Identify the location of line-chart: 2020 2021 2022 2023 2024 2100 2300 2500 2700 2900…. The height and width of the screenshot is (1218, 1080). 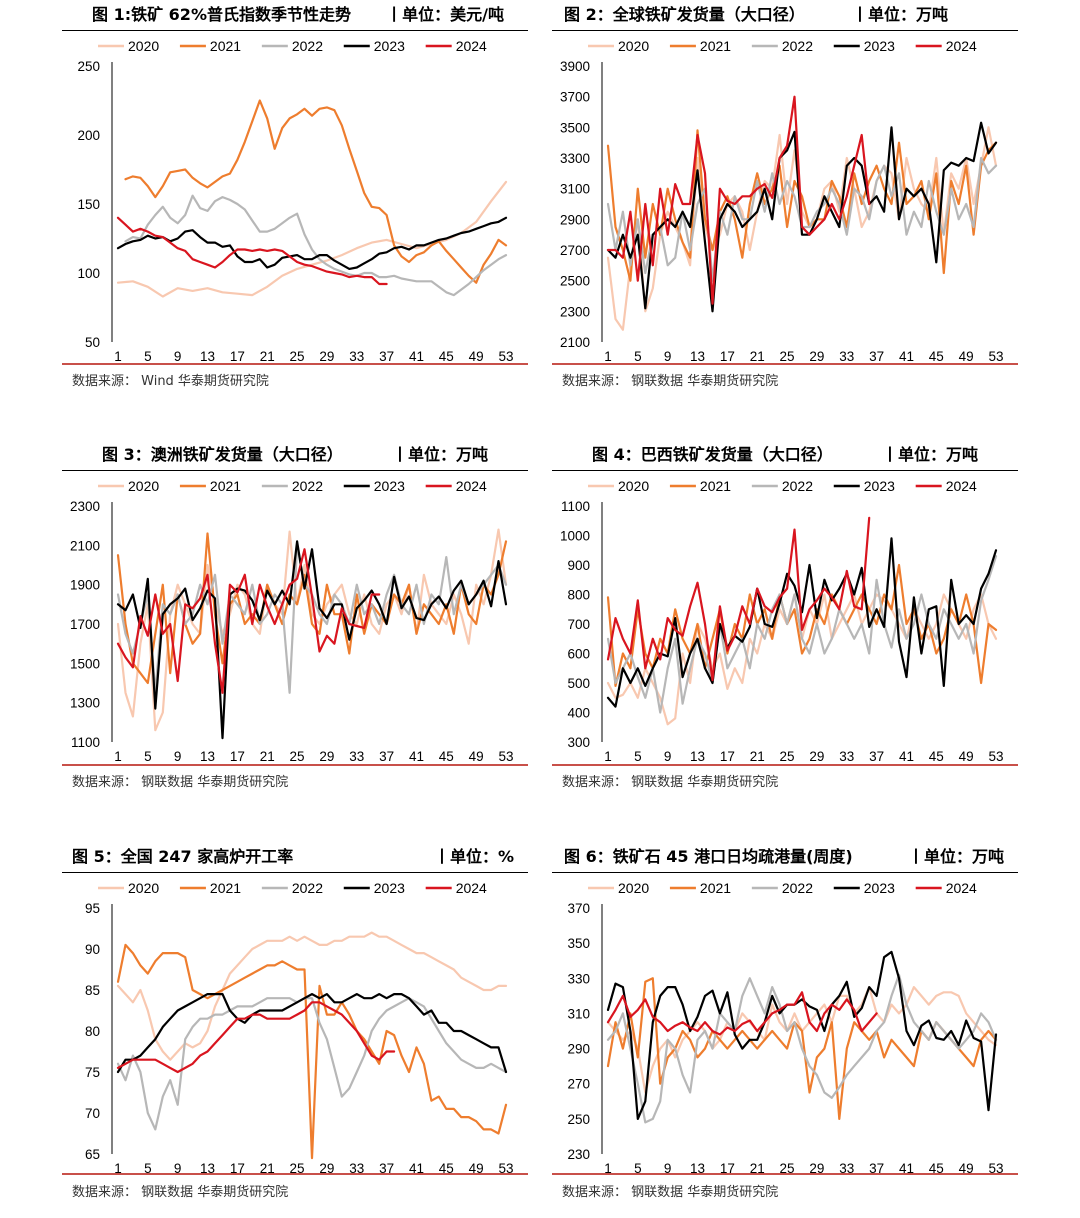
(785, 199).